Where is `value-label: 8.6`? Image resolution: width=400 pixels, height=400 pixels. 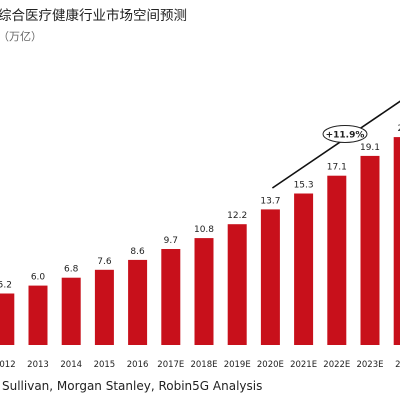 value-label: 8.6 is located at coordinates (137, 252).